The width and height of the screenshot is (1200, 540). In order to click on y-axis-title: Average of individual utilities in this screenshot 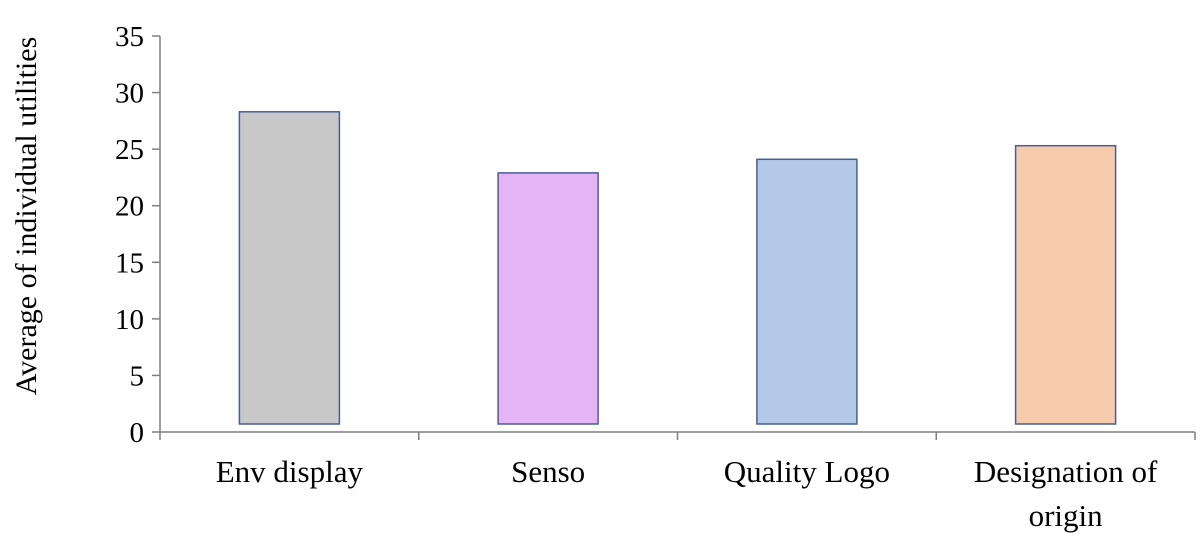, I will do `click(26, 216)`.